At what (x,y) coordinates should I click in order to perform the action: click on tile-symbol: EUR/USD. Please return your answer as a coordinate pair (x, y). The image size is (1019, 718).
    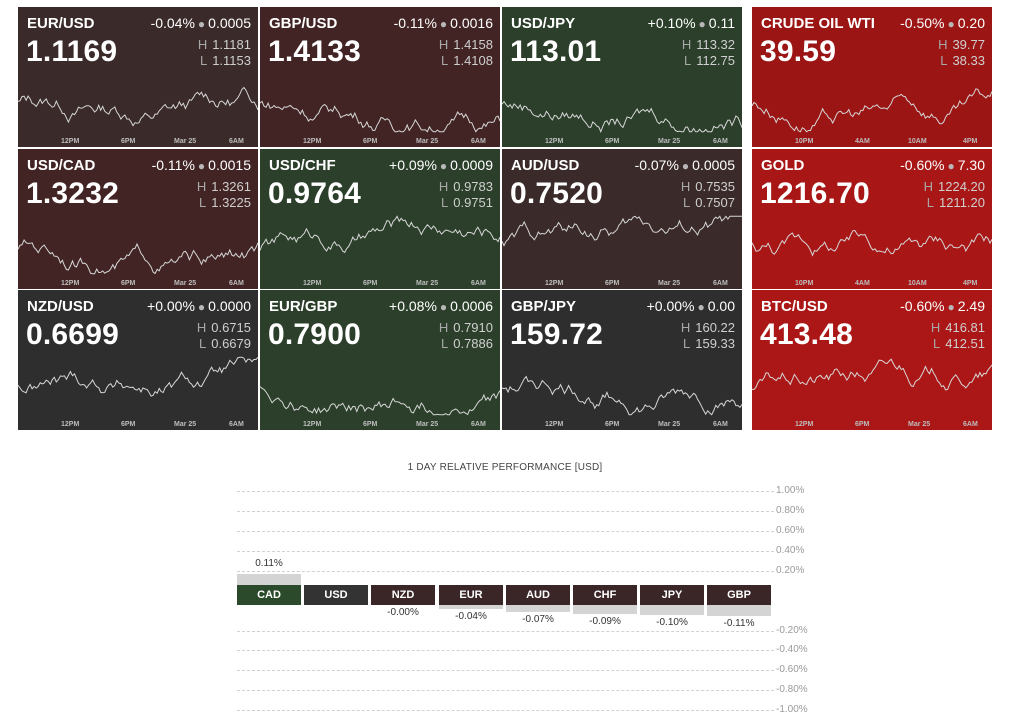
    Looking at the image, I should click on (61, 23).